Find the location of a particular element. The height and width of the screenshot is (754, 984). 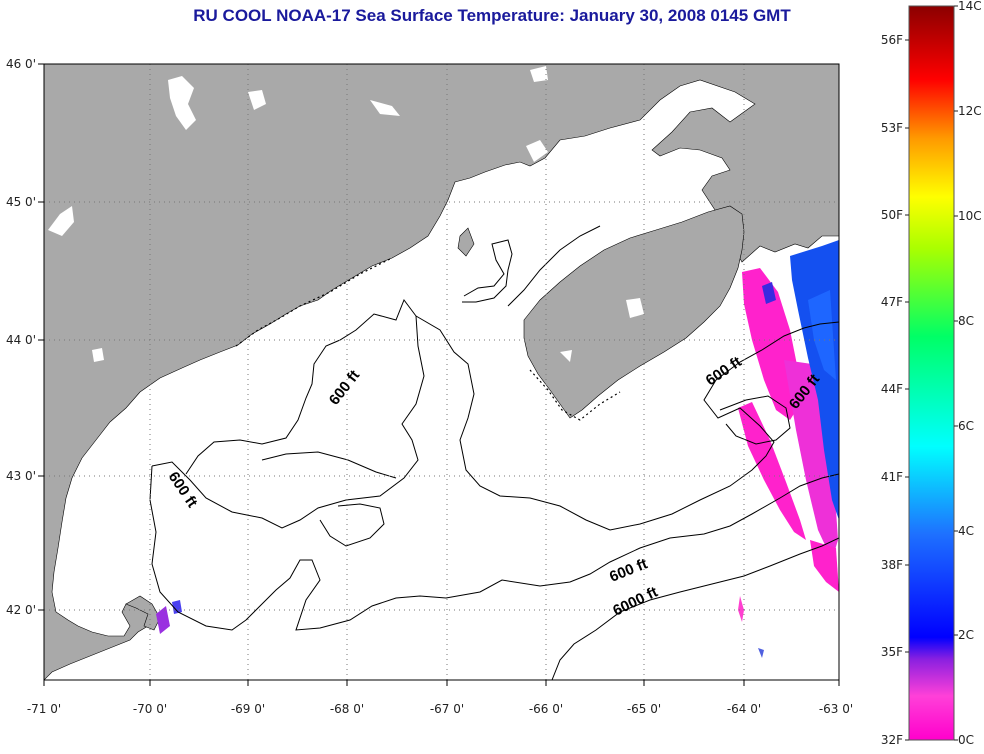

colorbar-celsius-label: 6C is located at coordinates (966, 426).